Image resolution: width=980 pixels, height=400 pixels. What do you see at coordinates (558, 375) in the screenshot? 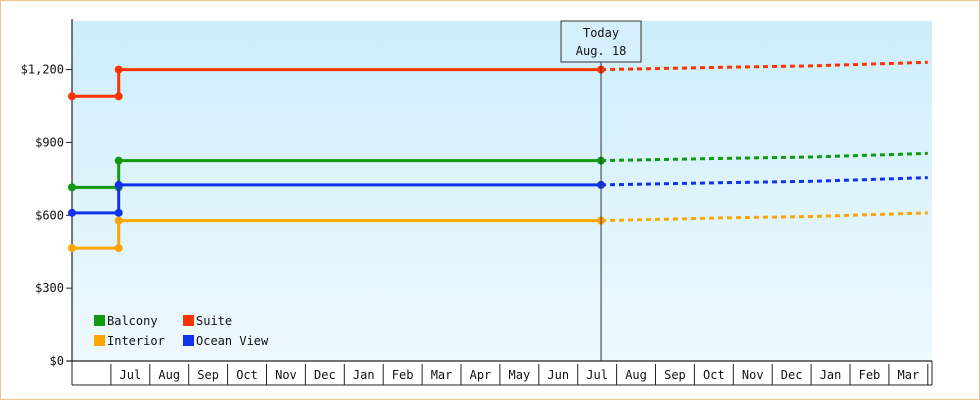
I see `x-tick-label: Jun` at bounding box center [558, 375].